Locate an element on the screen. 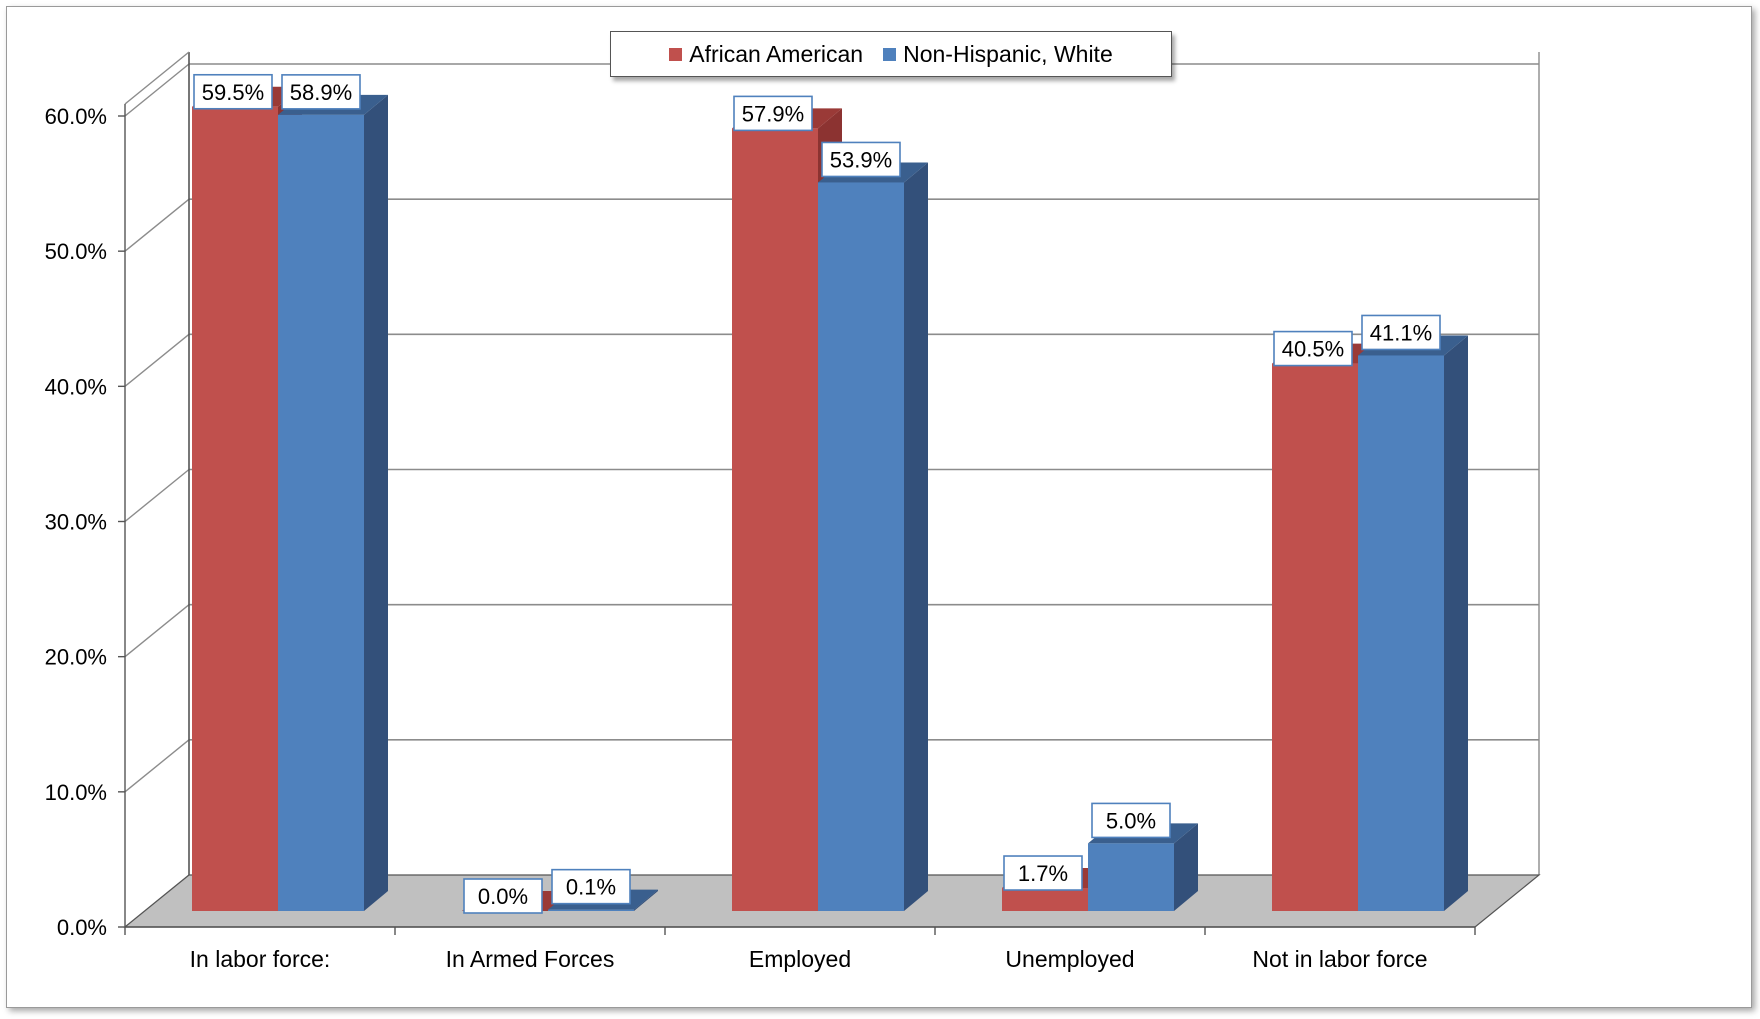  data-label-text: 41.1% is located at coordinates (1401, 332).